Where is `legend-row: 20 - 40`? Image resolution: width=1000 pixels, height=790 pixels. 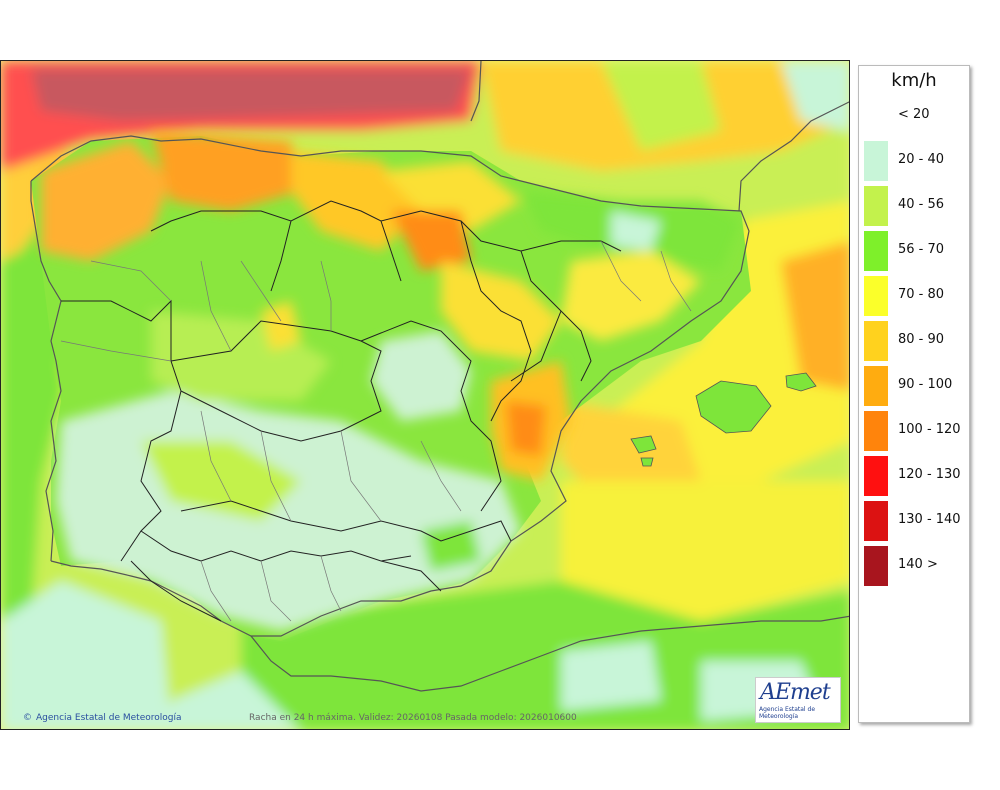
legend-row: 20 - 40 is located at coordinates (916, 161).